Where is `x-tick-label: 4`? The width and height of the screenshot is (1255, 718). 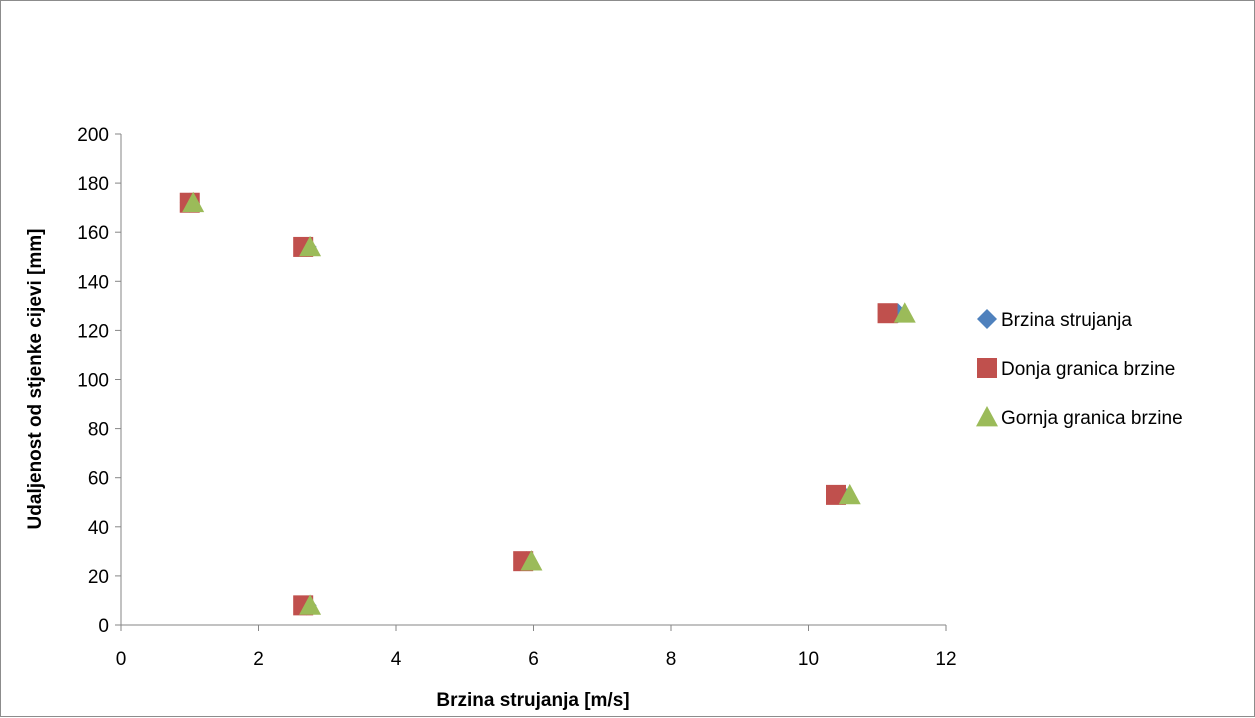
x-tick-label: 4 is located at coordinates (396, 659).